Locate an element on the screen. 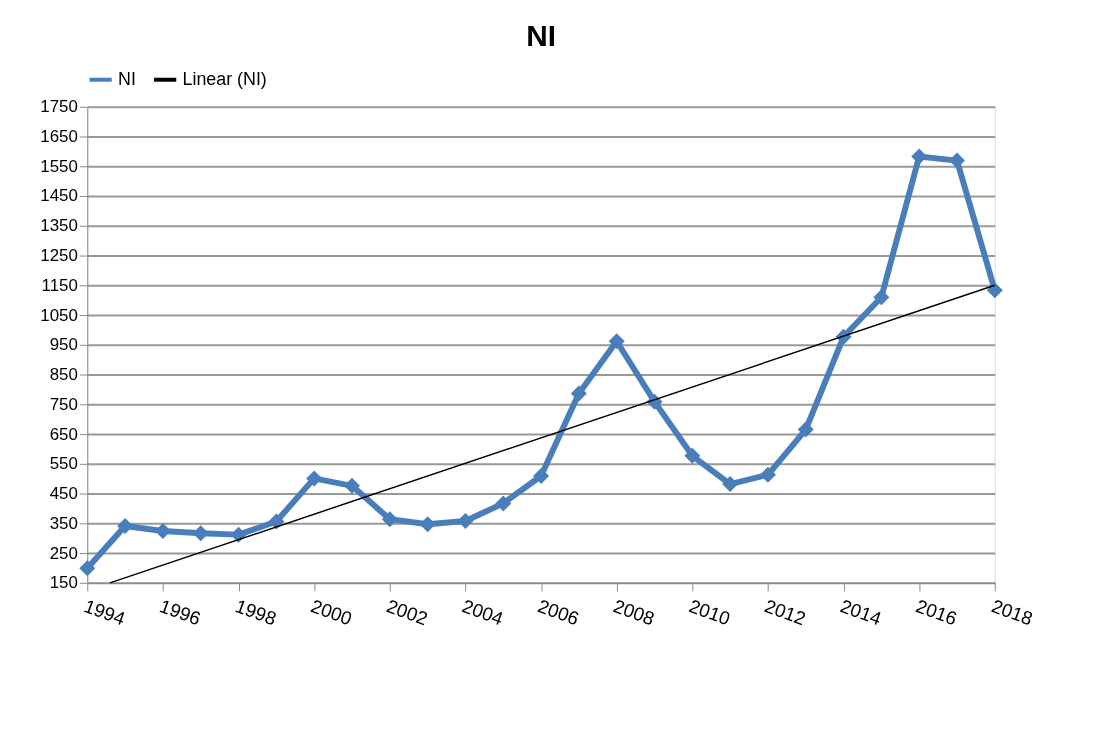  y-tick-label: 1150 is located at coordinates (59, 285).